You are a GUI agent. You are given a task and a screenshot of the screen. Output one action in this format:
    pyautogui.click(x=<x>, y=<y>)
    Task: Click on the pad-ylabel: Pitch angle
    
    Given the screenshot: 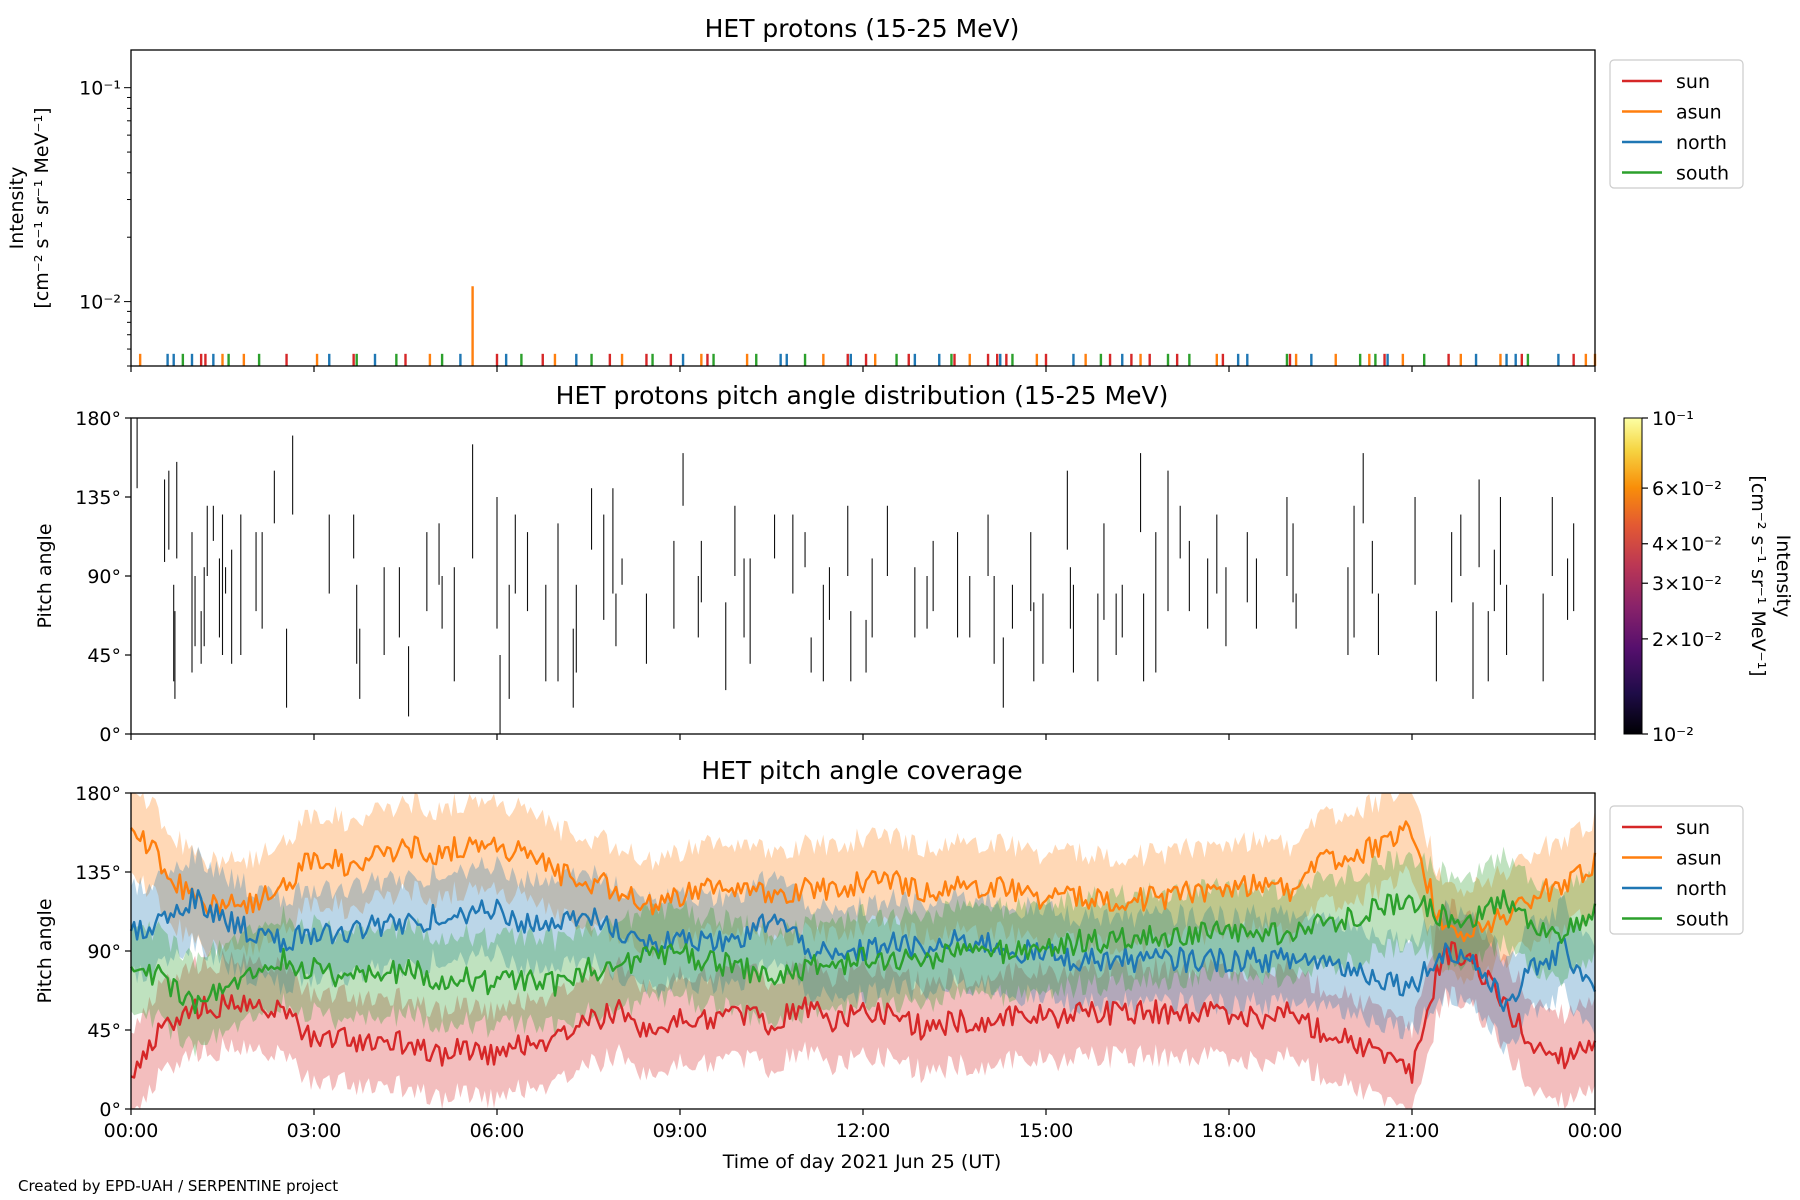 What is the action you would take?
    pyautogui.click(x=45, y=575)
    